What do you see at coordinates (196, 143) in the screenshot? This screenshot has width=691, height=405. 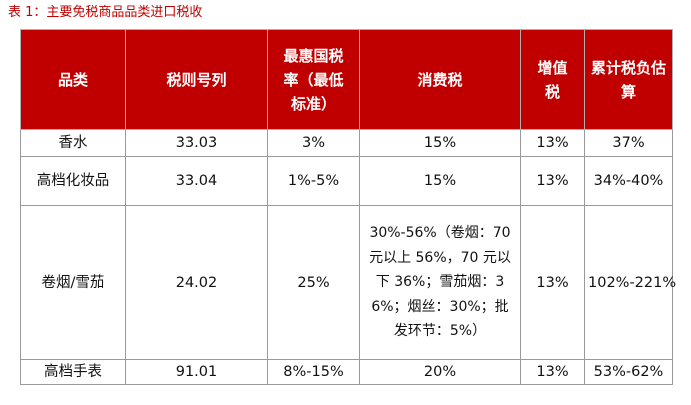 I see `cell-tariff-code: 33.03` at bounding box center [196, 143].